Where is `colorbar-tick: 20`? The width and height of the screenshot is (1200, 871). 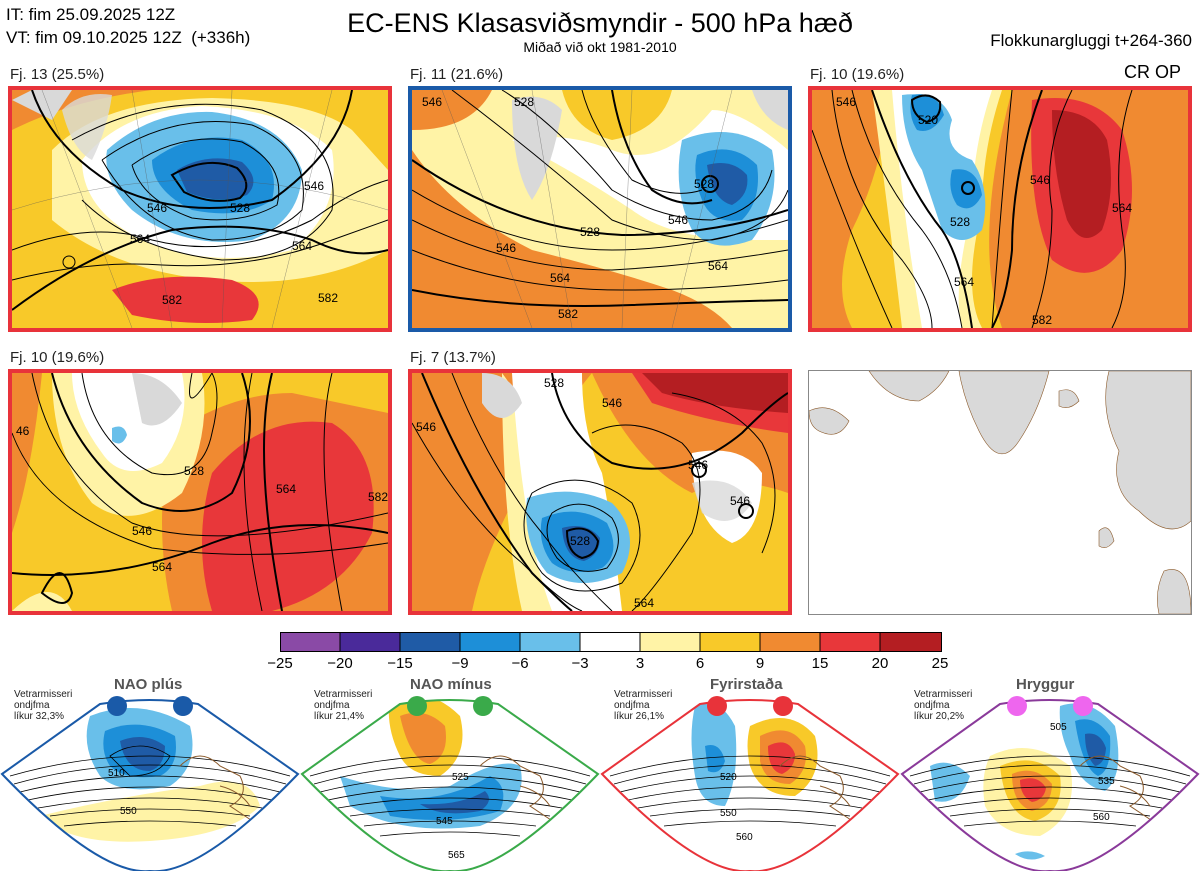
colorbar-tick: 20 is located at coordinates (880, 663).